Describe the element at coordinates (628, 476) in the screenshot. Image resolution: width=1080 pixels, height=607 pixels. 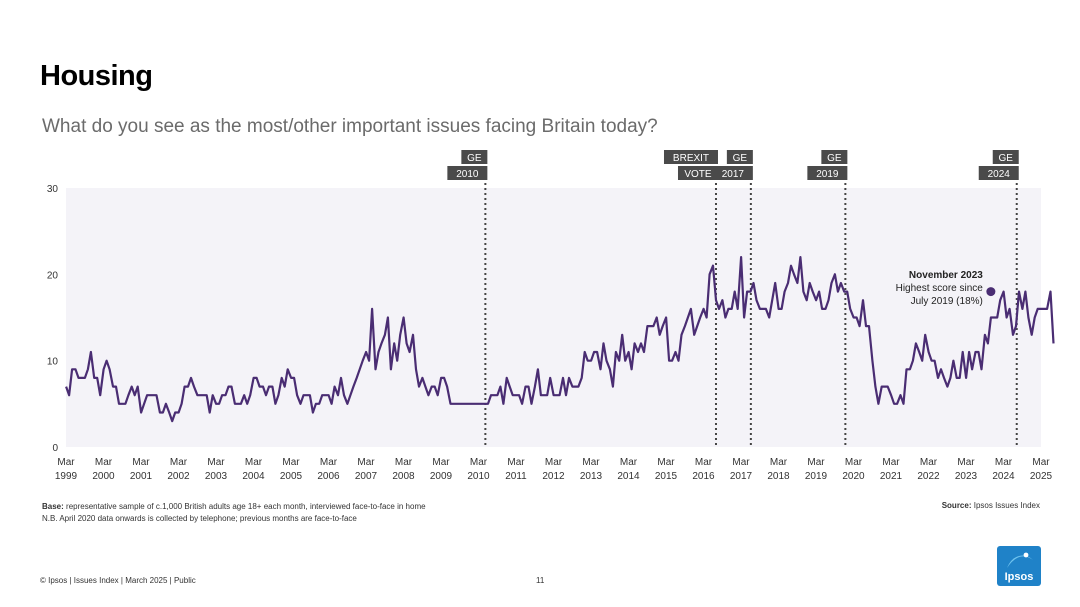
I see `x-tick-year: 2014` at that location.